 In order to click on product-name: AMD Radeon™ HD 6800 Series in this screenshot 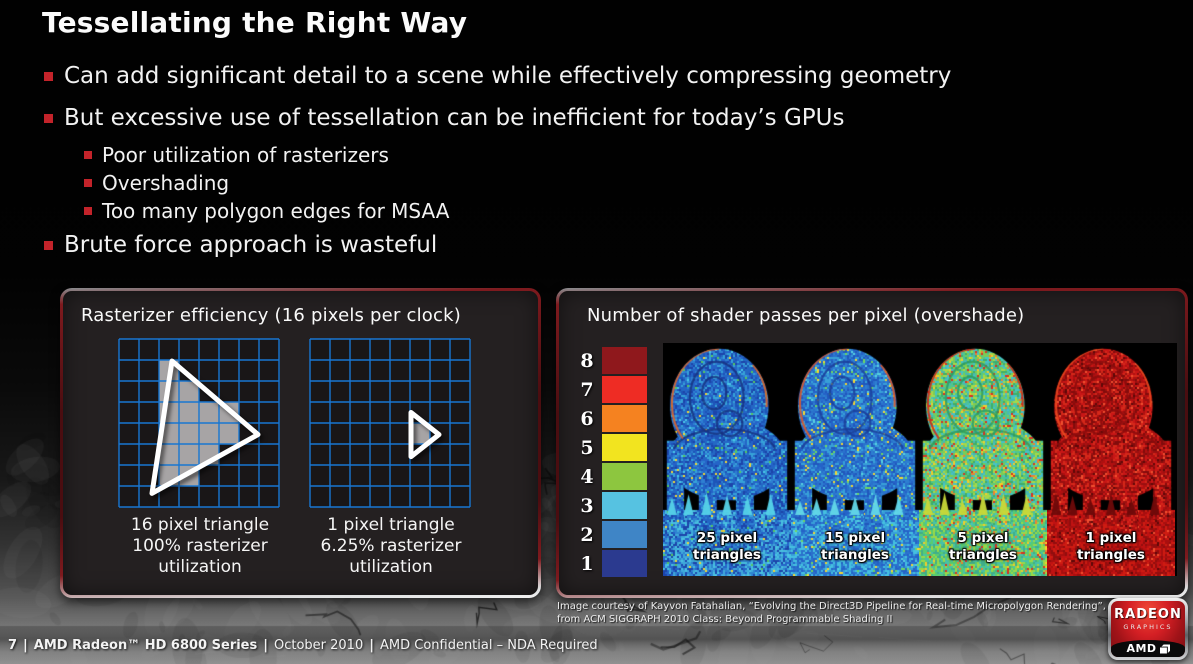, I will do `click(145, 645)`.